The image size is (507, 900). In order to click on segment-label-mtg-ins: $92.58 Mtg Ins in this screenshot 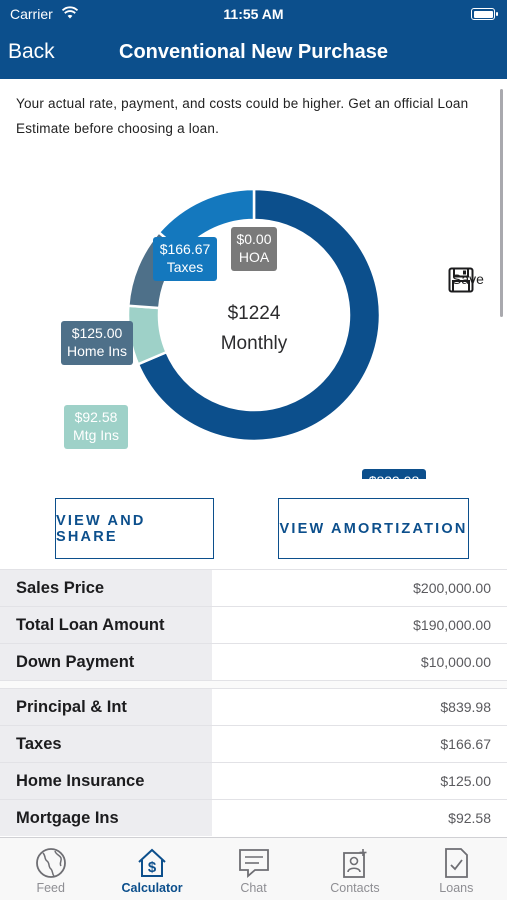, I will do `click(96, 427)`.